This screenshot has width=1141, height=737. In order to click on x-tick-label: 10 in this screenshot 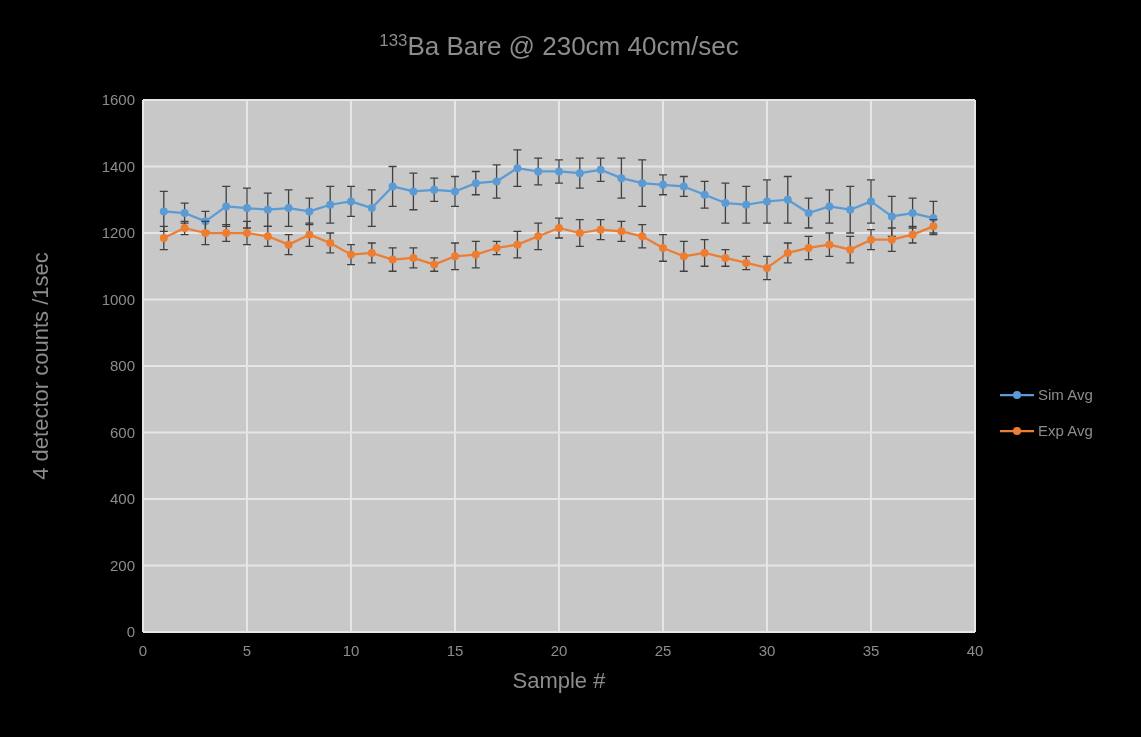, I will do `click(351, 650)`.